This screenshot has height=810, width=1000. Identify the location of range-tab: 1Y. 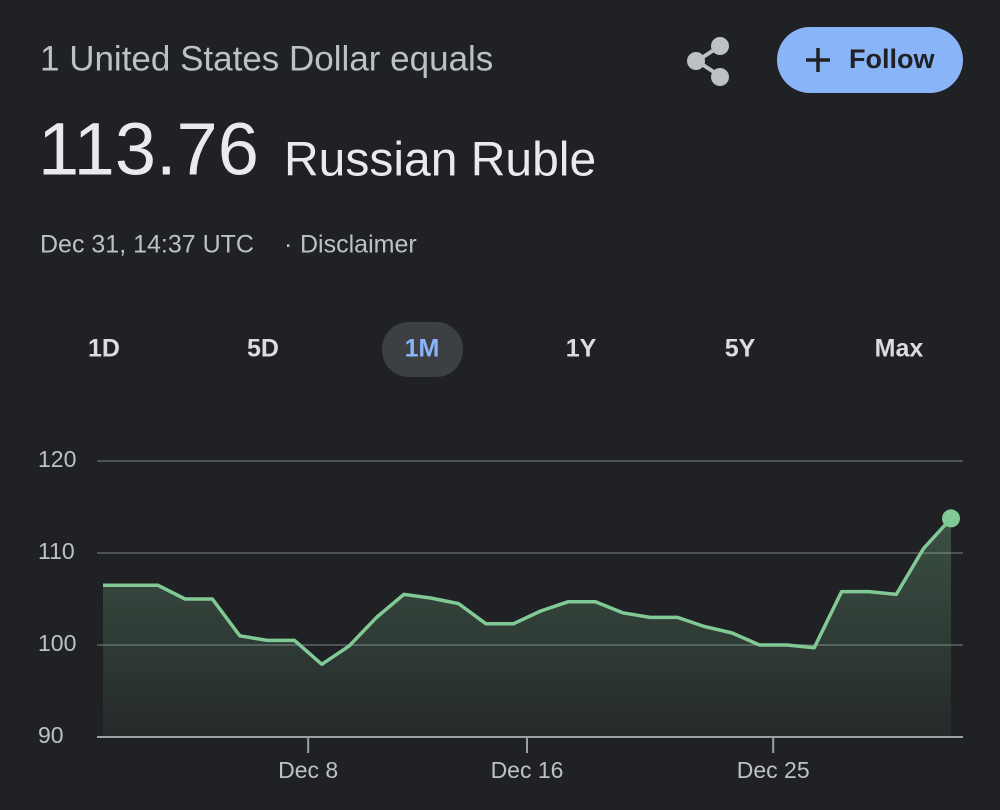
(581, 349).